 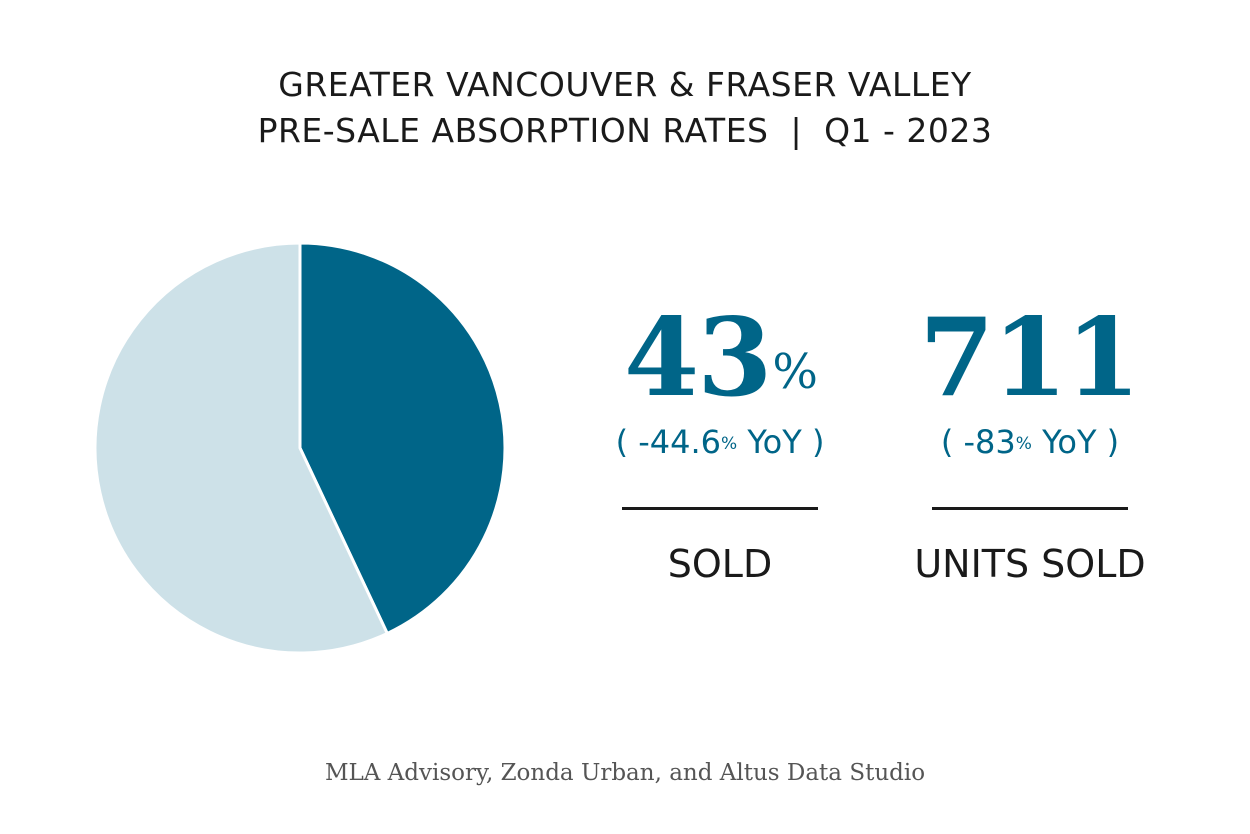 I want to click on pie-slice-sold, so click(x=402, y=438).